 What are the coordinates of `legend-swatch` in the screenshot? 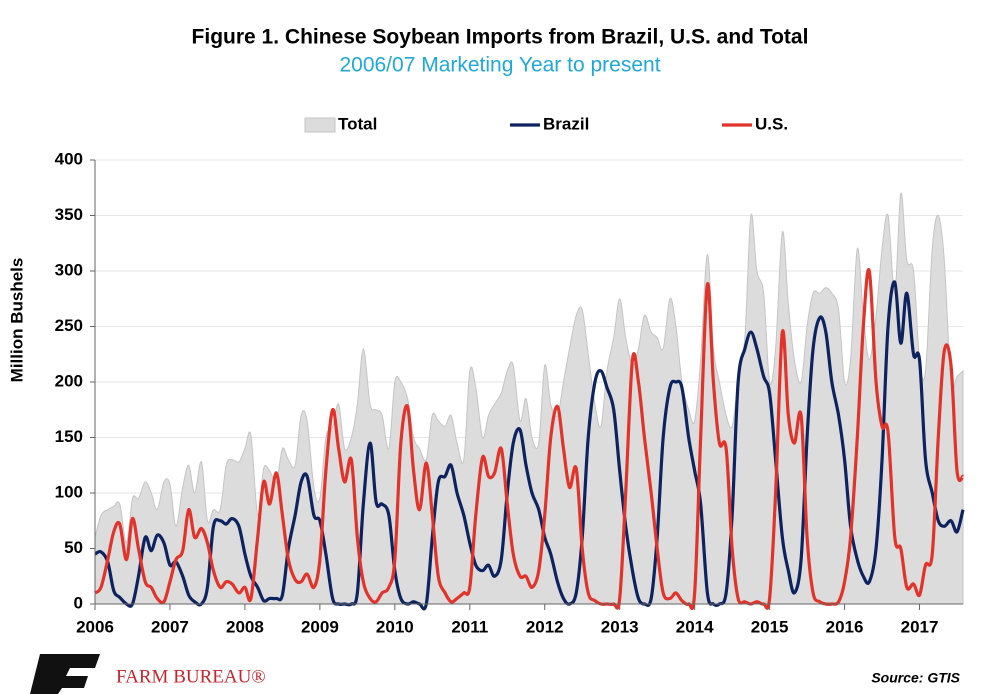 It's located at (320, 125).